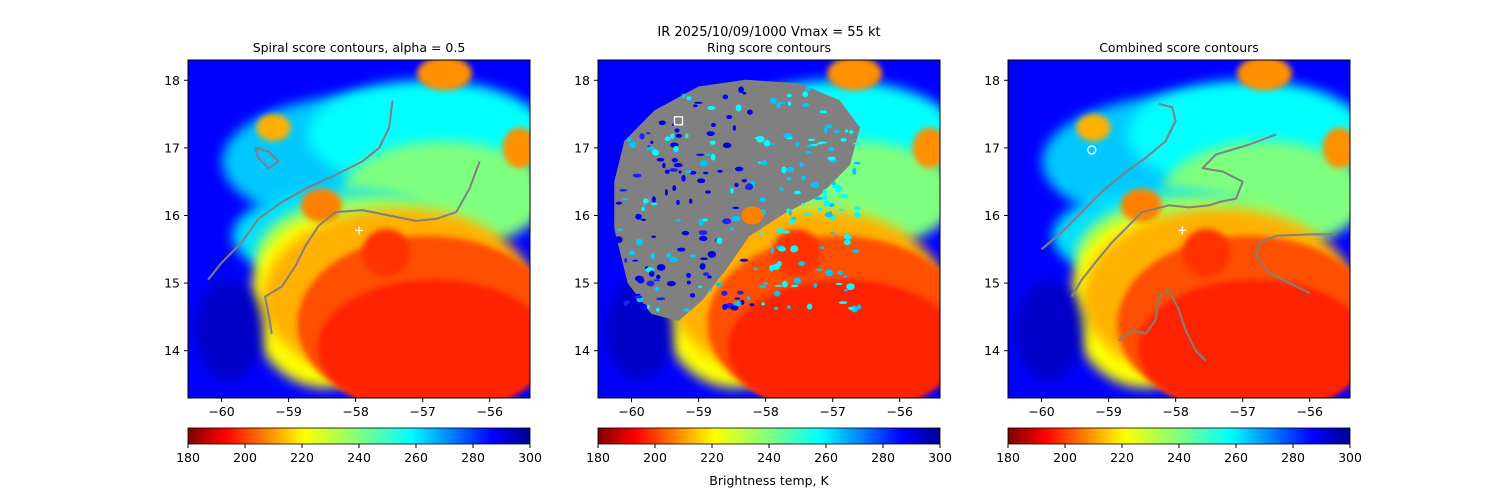  I want to click on panel-title: Spiral score contours, alpha = 0.5, so click(359, 47).